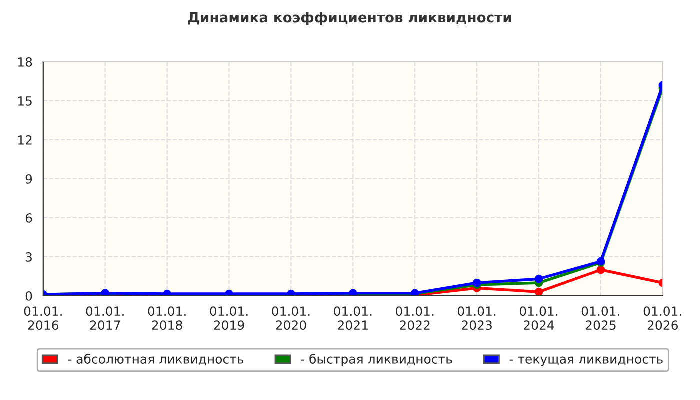 This screenshot has height=400, width=700. What do you see at coordinates (586, 361) in the screenshot?
I see `legend-label: - текущая ликвидность` at bounding box center [586, 361].